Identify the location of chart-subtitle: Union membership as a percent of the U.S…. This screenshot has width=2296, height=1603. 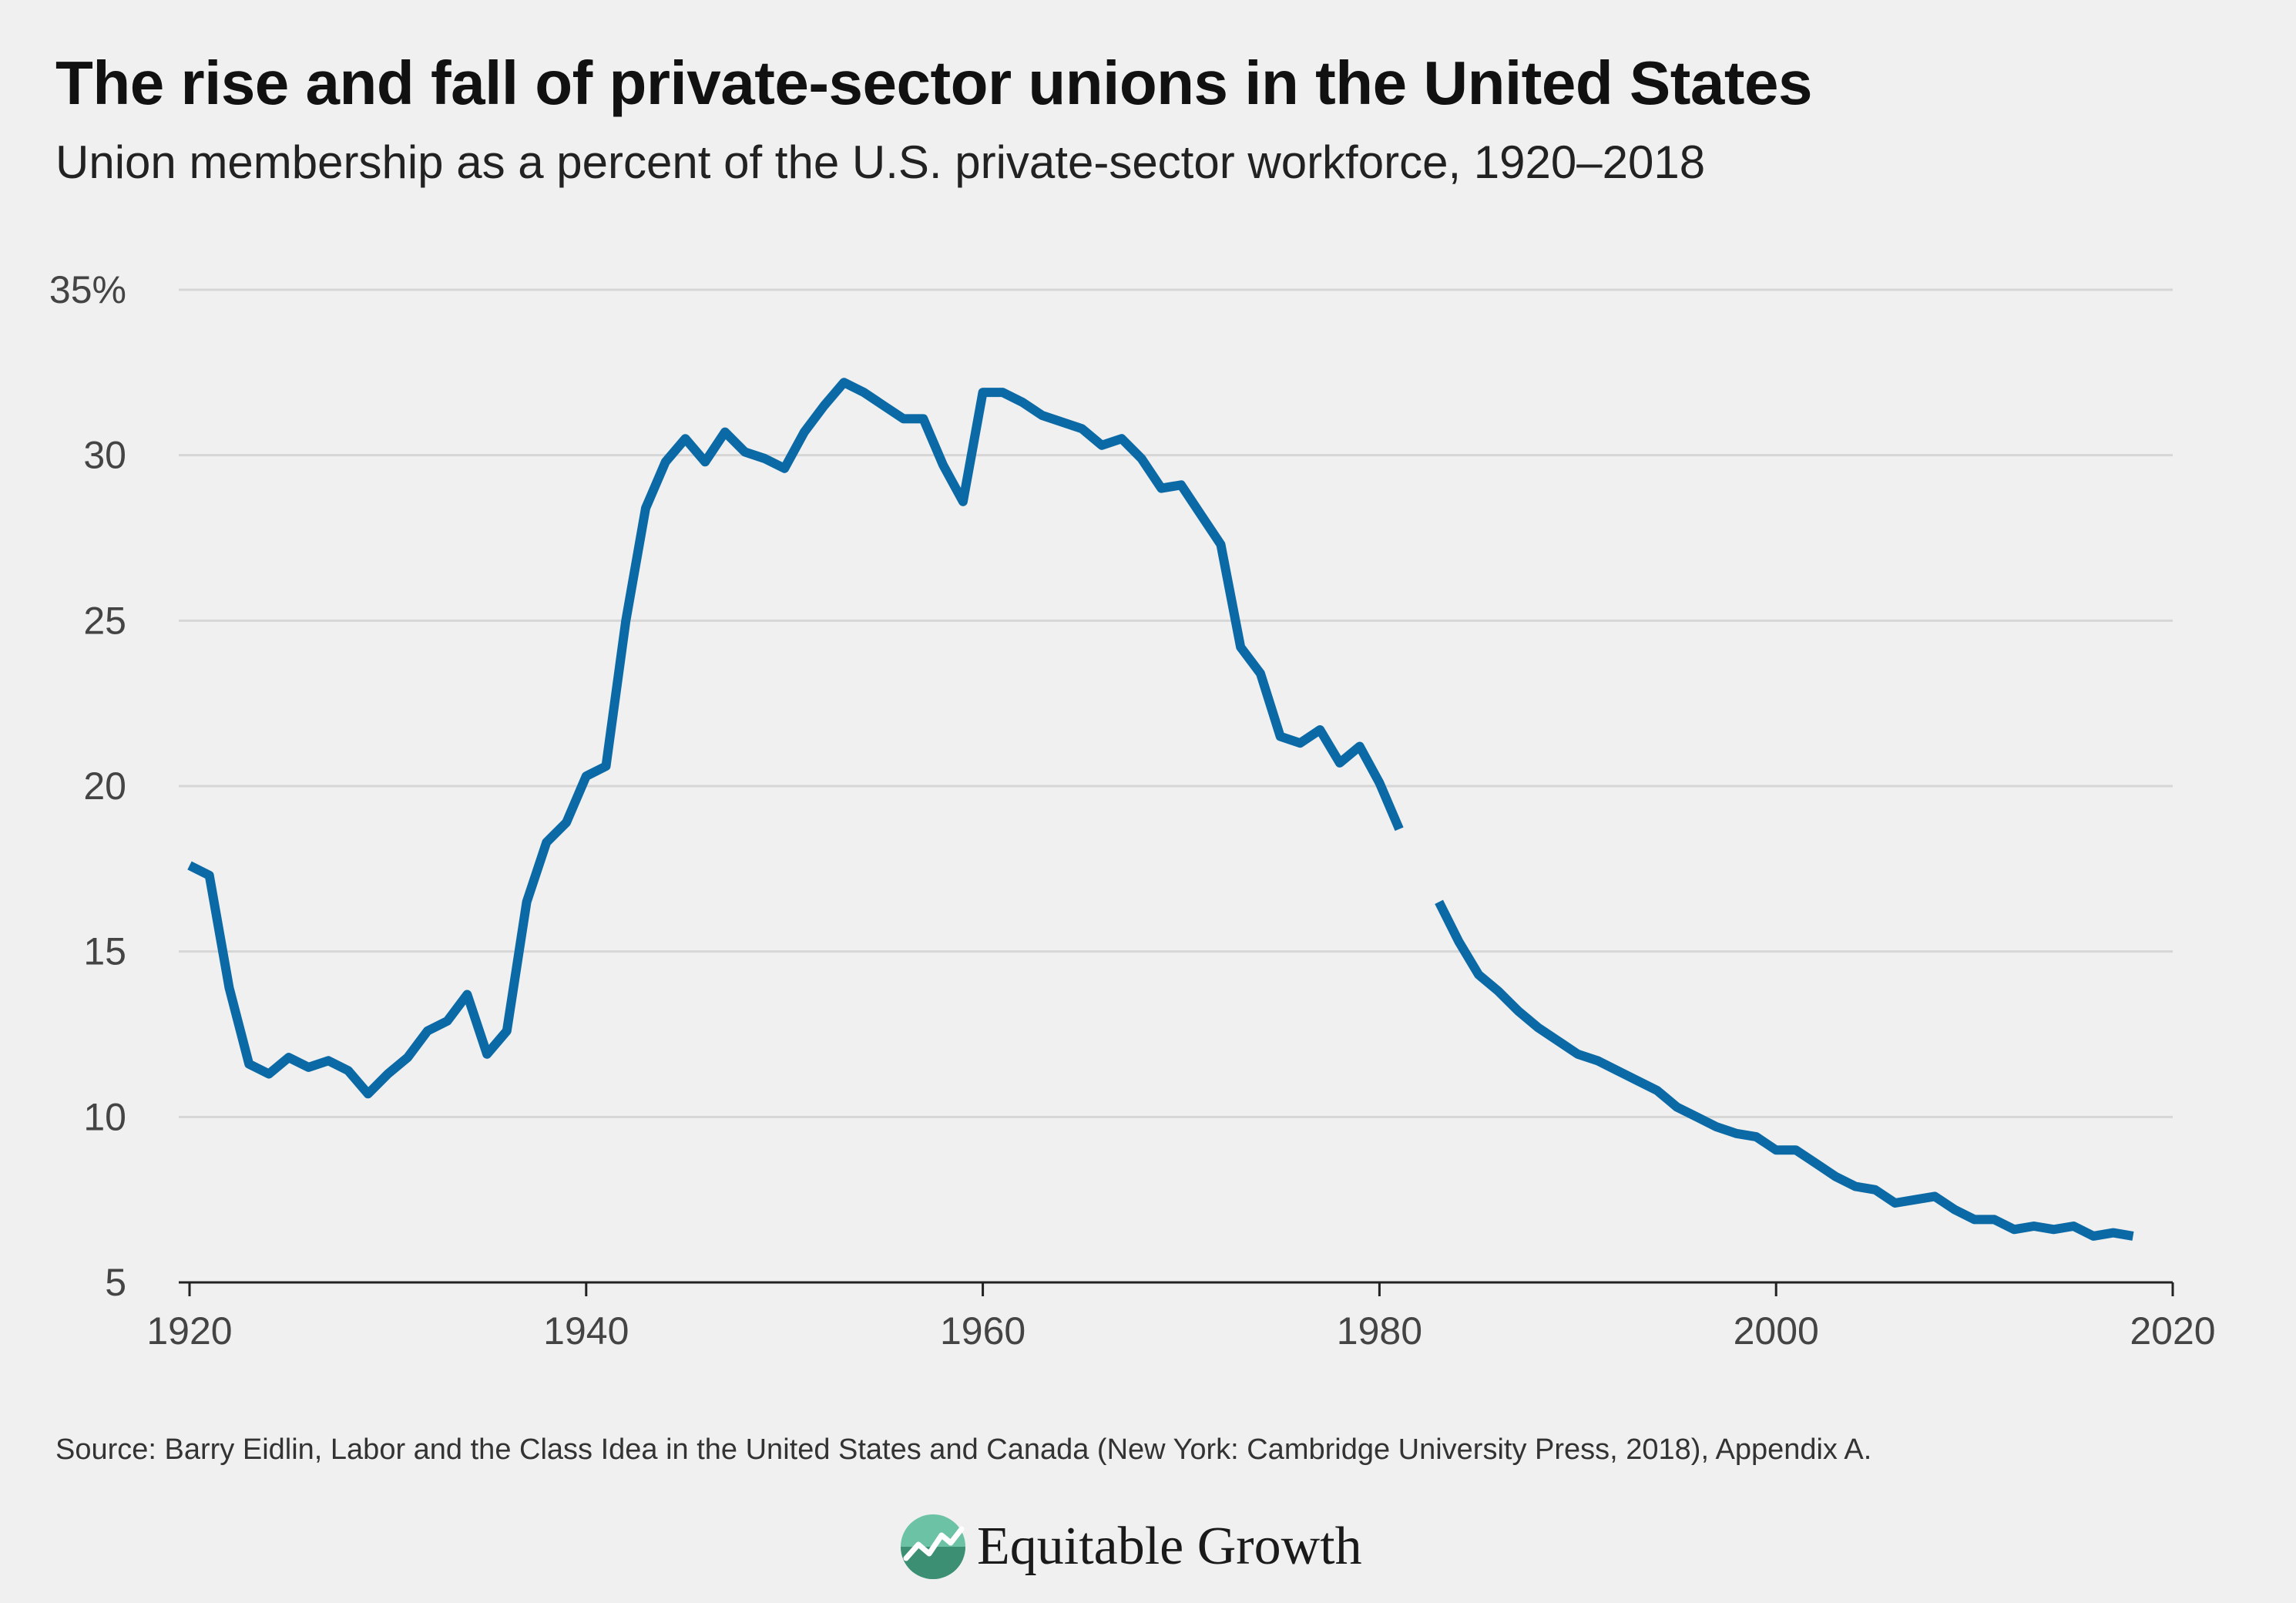
(881, 162).